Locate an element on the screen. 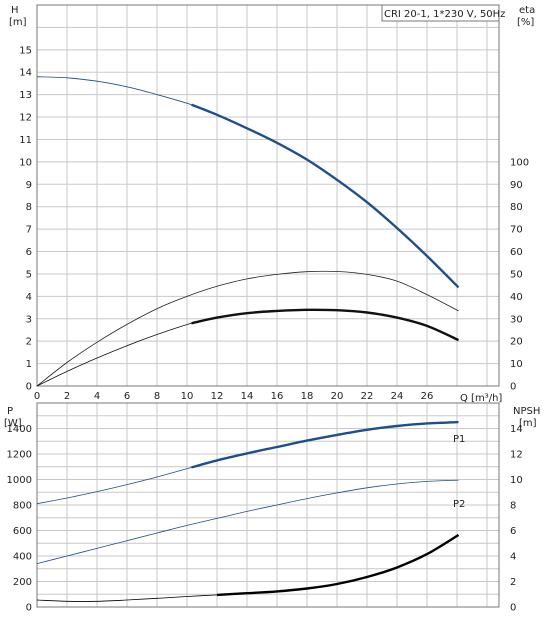 This screenshot has height=635, width=553. h-tick-label: 7 is located at coordinates (29, 230).